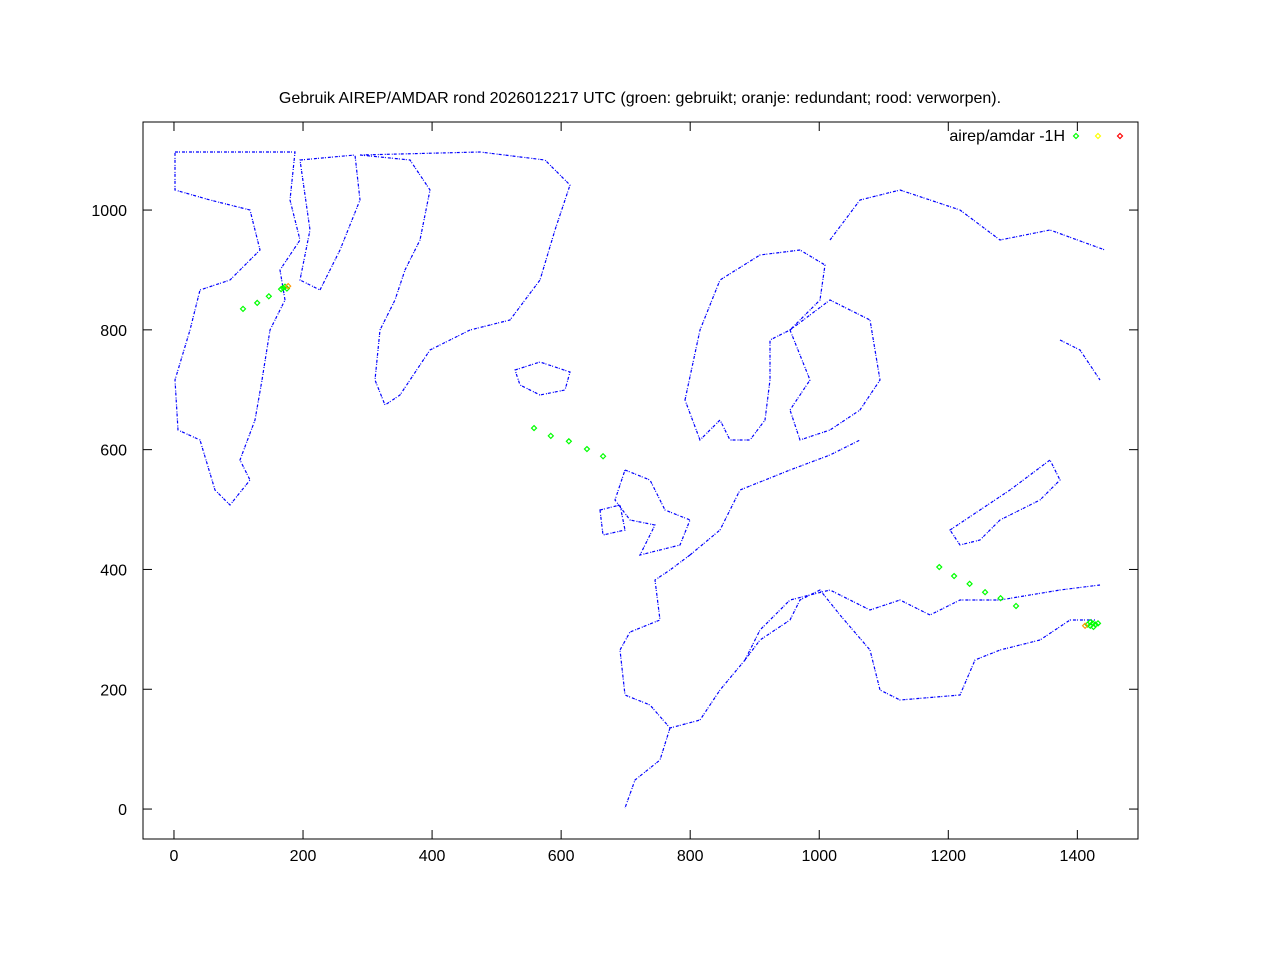 Image resolution: width=1280 pixels, height=960 pixels. Describe the element at coordinates (113, 570) in the screenshot. I see `y-tick-label: 400` at that location.